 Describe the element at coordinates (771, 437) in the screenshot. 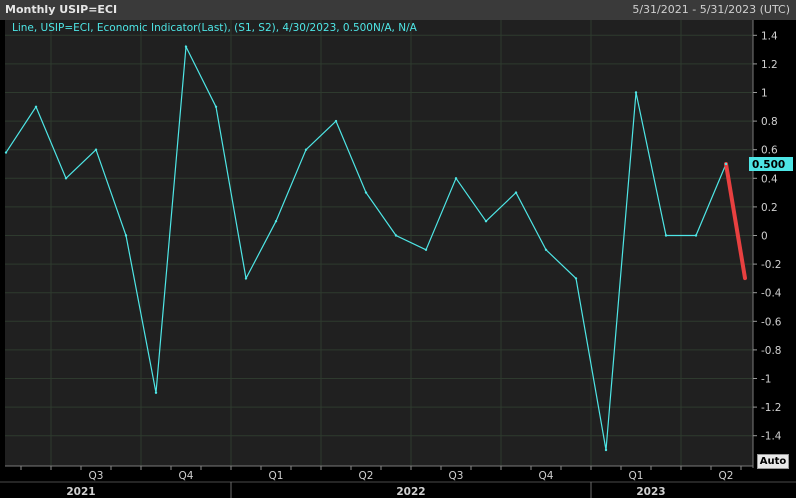

I see `y-tick-label: -1.4` at that location.